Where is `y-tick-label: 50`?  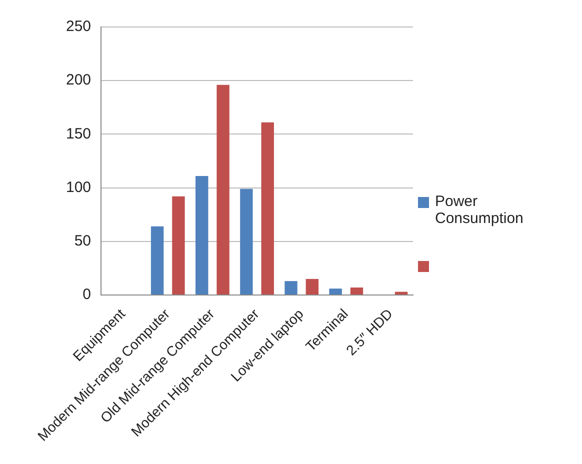 y-tick-label: 50 is located at coordinates (83, 241).